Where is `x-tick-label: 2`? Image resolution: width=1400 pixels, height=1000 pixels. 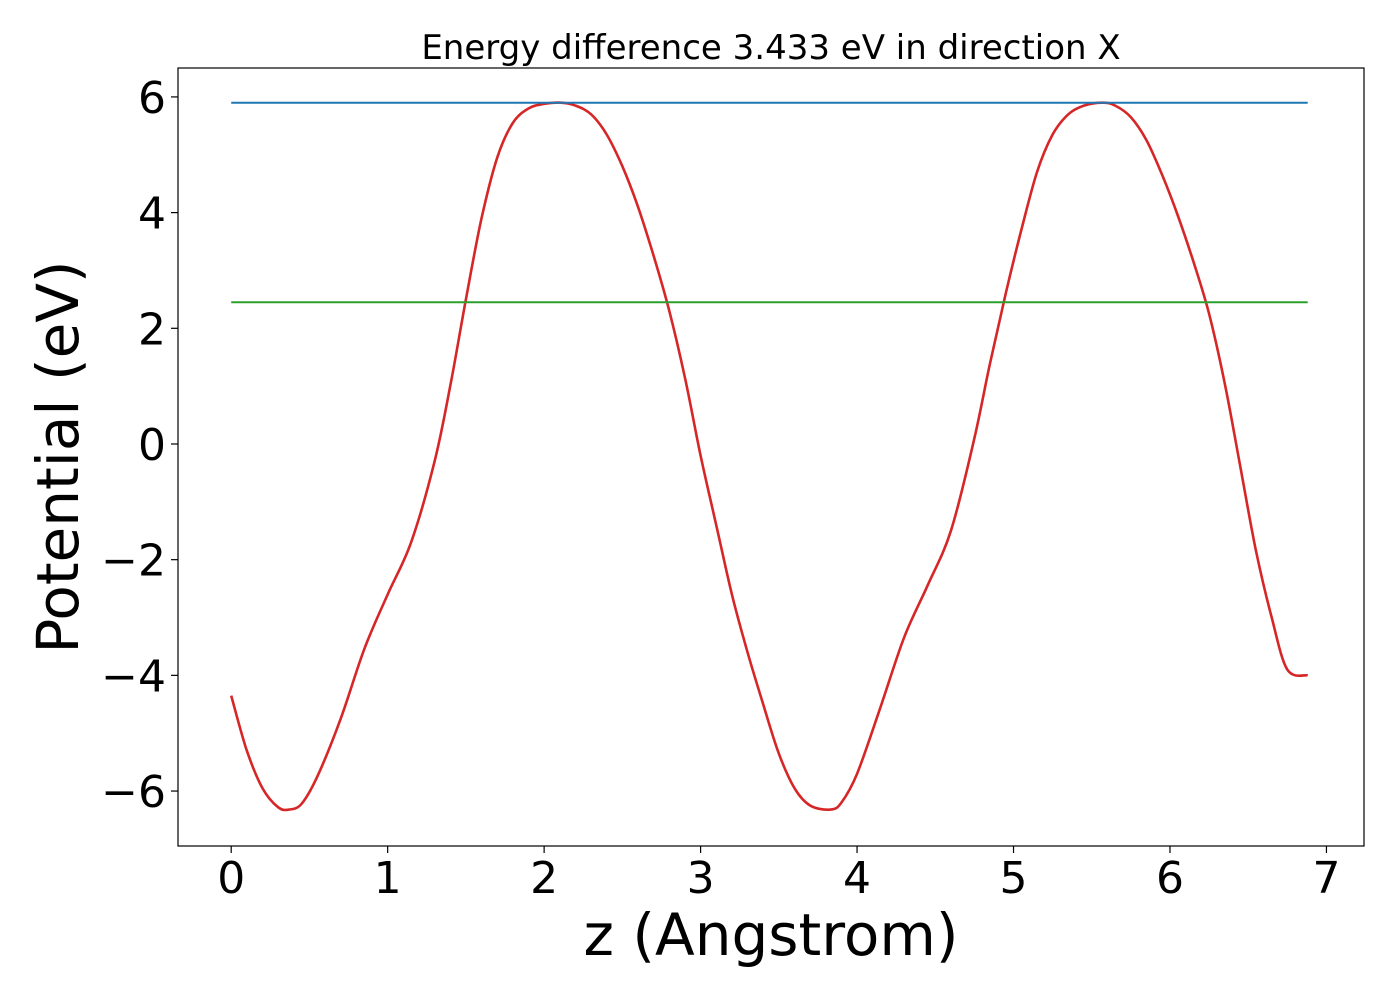
x-tick-label: 2 is located at coordinates (544, 878).